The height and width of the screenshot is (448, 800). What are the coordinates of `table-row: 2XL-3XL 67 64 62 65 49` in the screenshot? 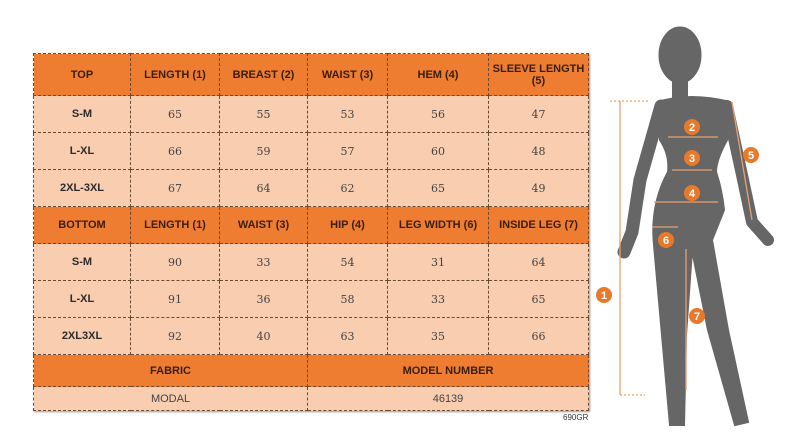 It's located at (311, 188).